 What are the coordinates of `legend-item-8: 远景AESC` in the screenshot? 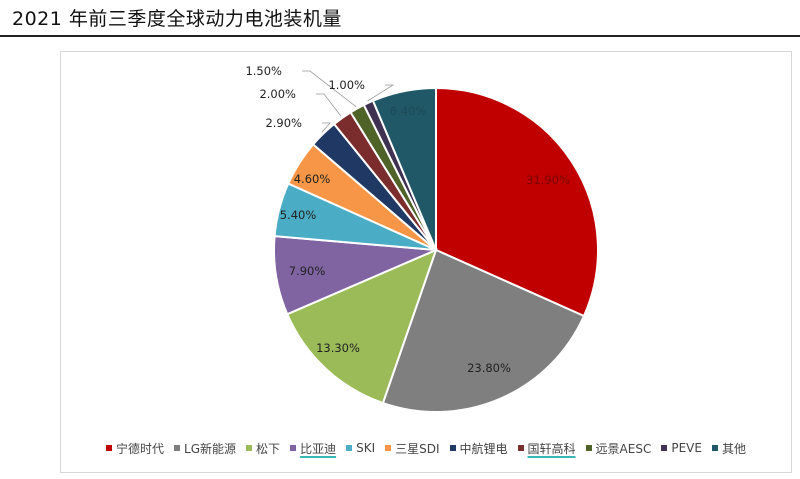 It's located at (618, 448).